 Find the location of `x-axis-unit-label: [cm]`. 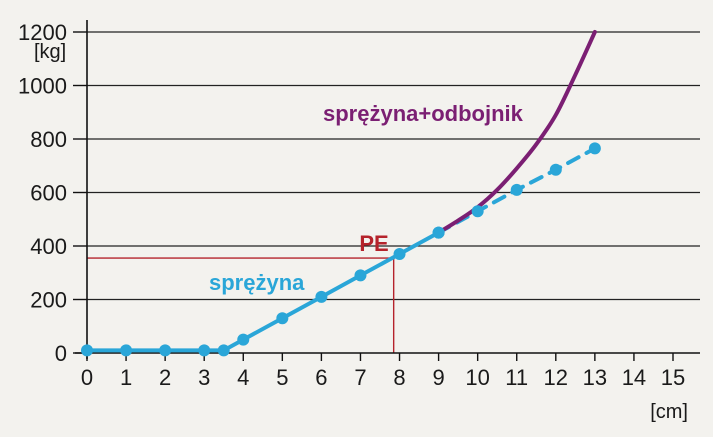

x-axis-unit-label: [cm] is located at coordinates (669, 412).